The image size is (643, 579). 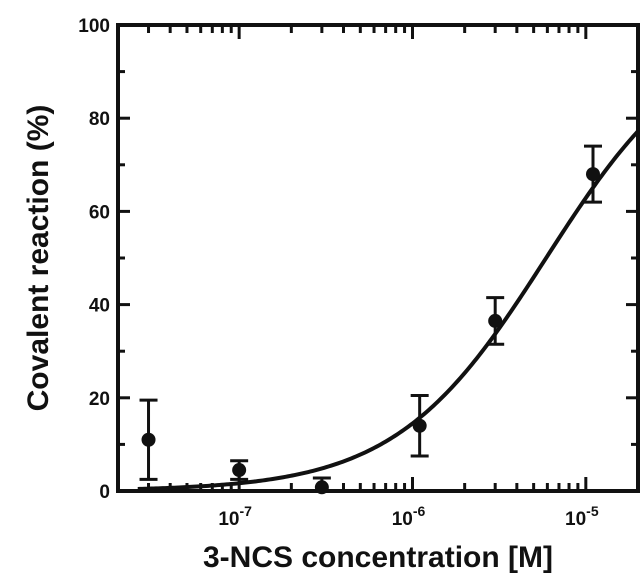 I want to click on y-tick-label: 0, so click(x=104, y=492).